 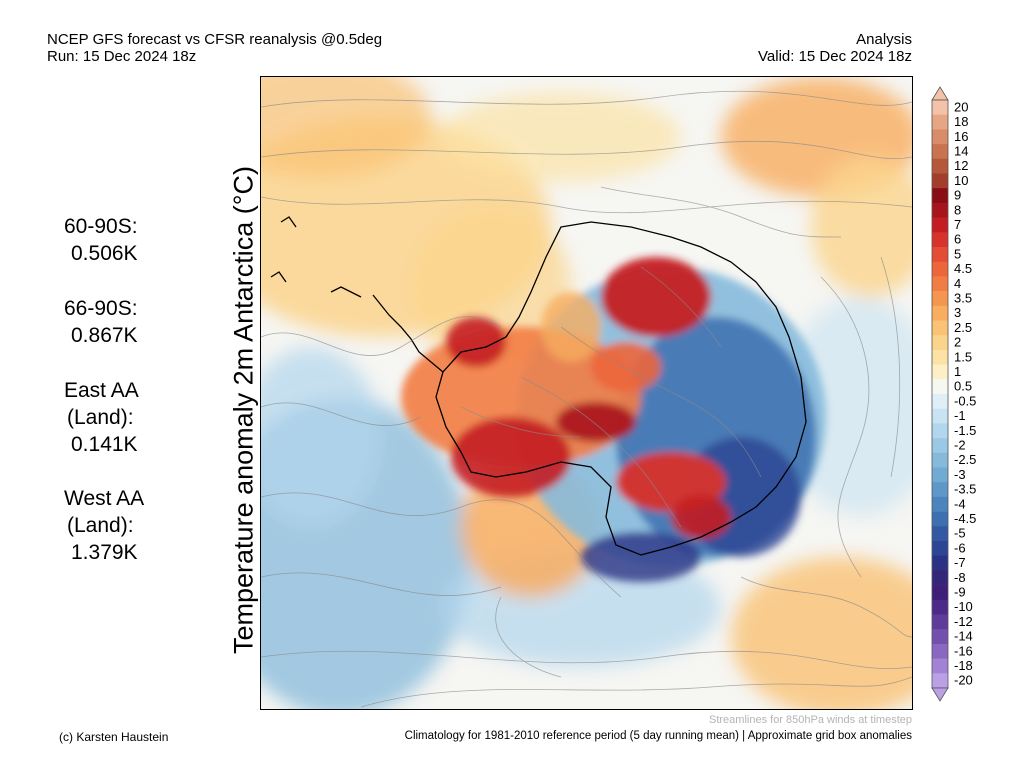 What do you see at coordinates (960, 415) in the screenshot?
I see `colorbar-label: -1` at bounding box center [960, 415].